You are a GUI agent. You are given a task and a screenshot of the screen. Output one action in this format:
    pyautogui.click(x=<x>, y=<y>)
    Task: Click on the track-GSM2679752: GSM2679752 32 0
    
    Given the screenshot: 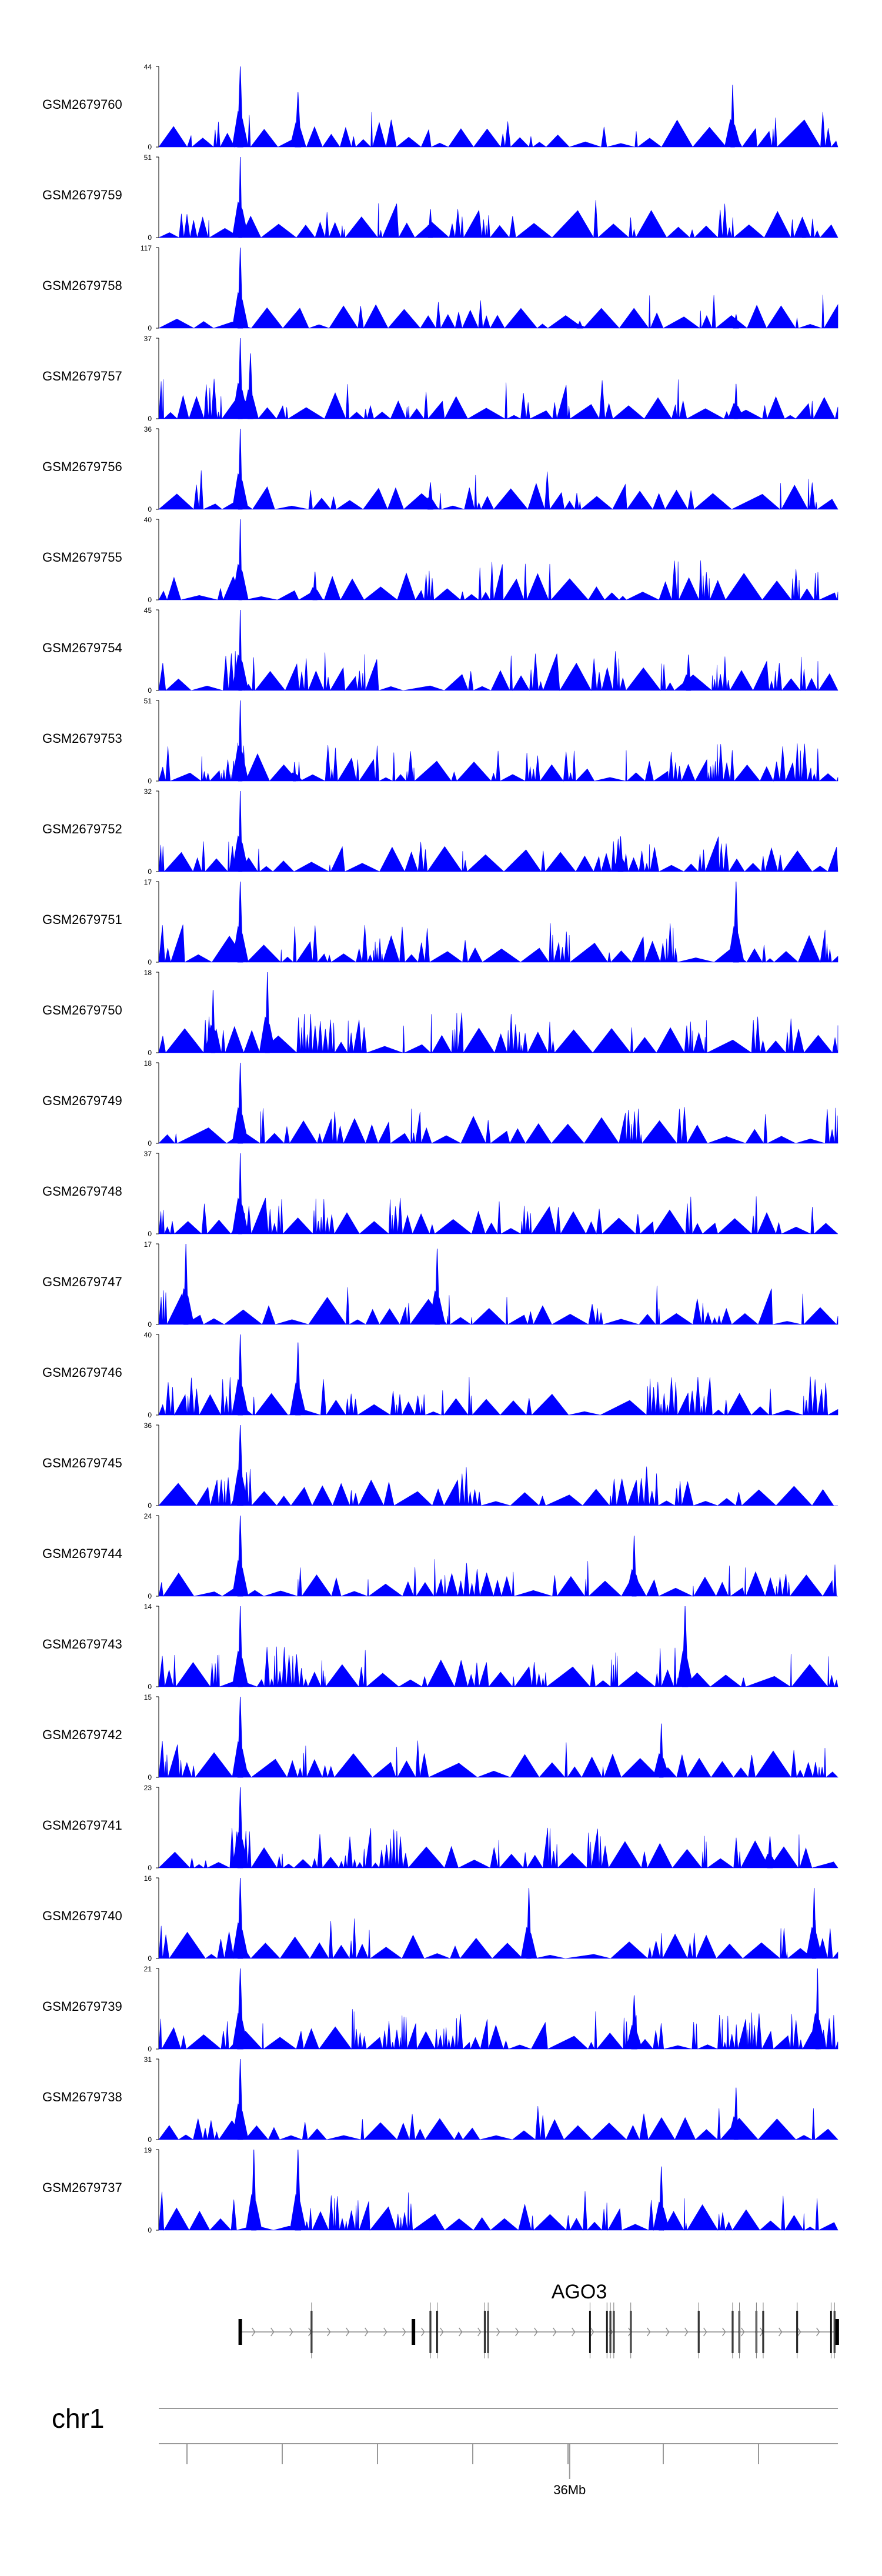 What is the action you would take?
    pyautogui.click(x=440, y=832)
    